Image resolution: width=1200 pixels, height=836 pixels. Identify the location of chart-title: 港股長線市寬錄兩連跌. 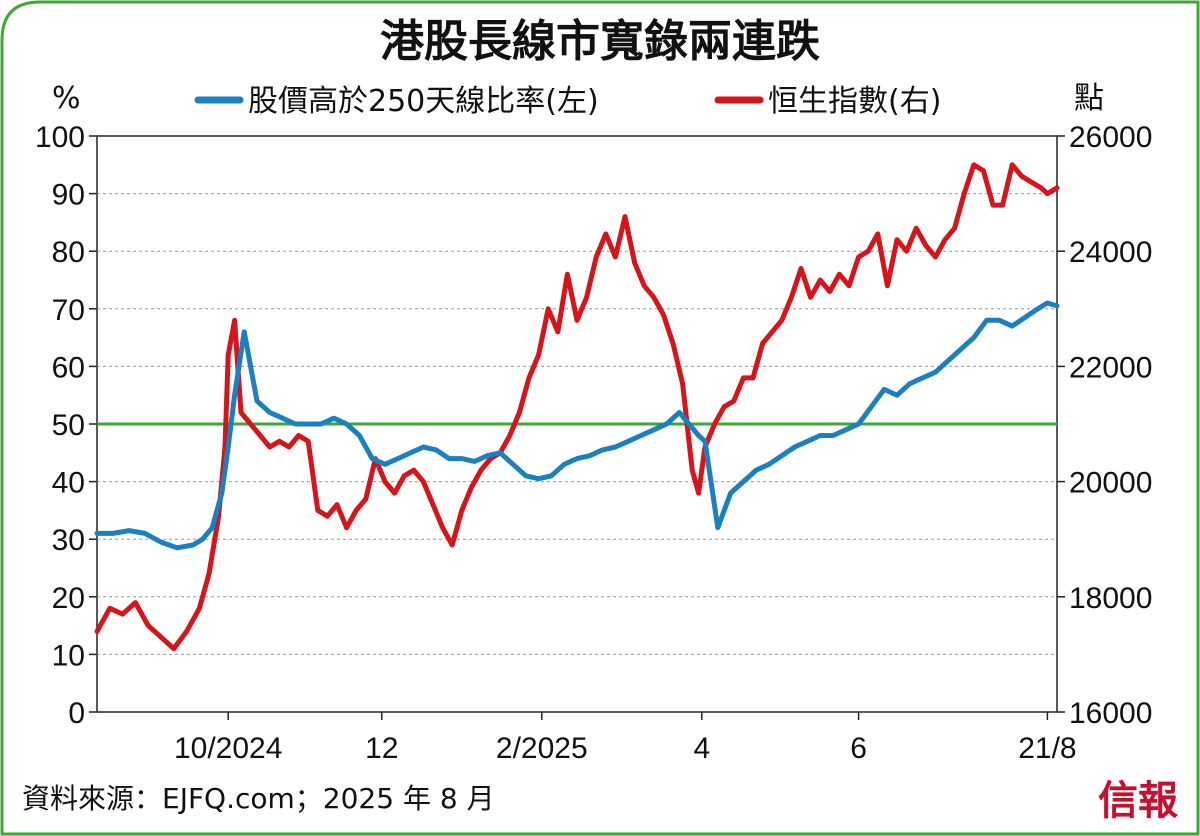
(600, 41).